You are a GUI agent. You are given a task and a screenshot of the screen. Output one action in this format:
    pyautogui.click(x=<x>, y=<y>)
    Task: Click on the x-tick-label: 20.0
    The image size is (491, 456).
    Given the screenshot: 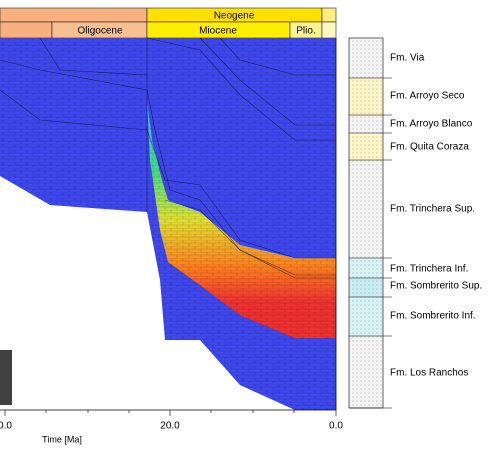 What is the action you would take?
    pyautogui.click(x=170, y=426)
    